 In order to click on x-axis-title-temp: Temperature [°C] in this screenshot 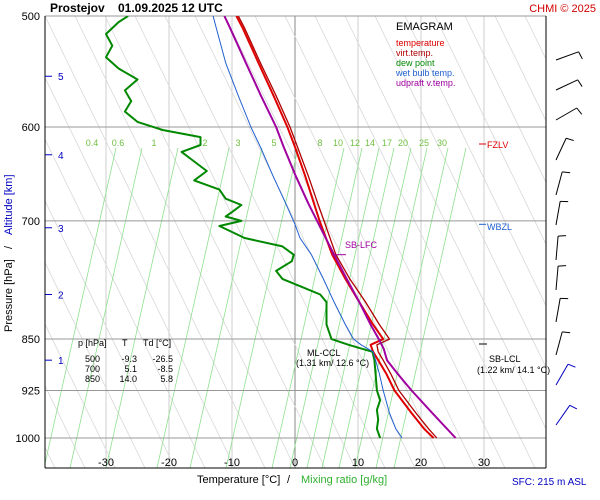, I will do `click(238, 480)`.